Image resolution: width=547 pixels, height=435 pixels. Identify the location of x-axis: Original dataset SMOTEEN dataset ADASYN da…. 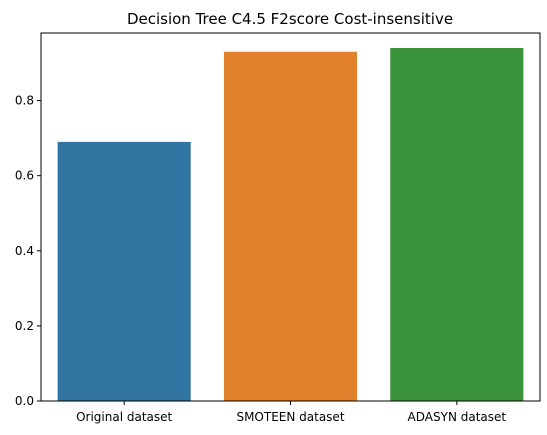
(291, 412).